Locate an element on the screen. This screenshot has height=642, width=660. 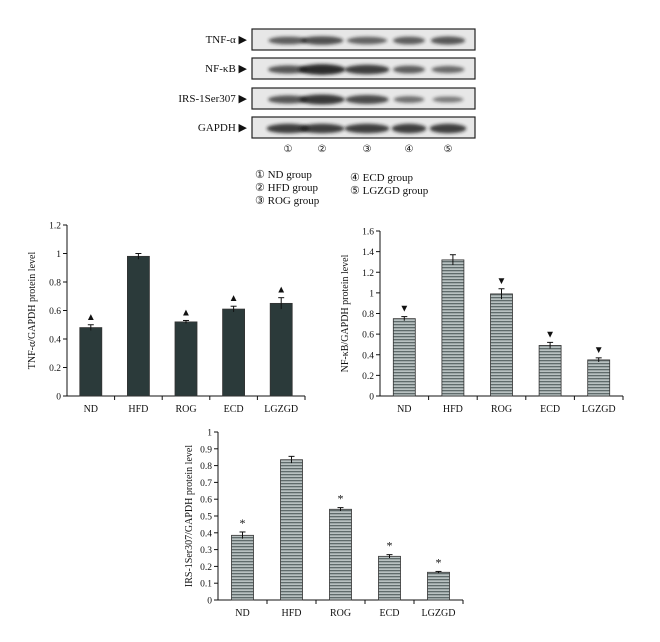
lane-number: ① is located at coordinates (288, 149).